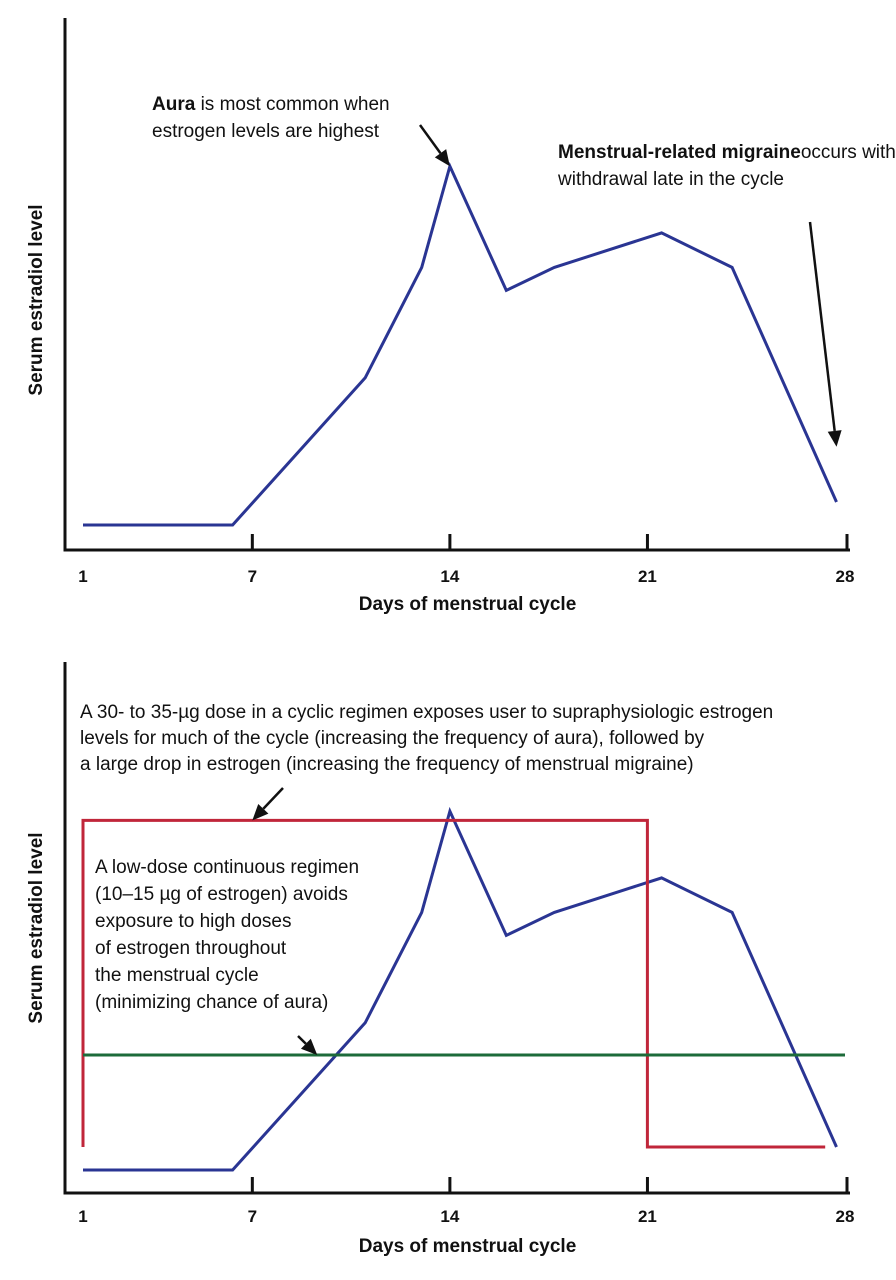 The height and width of the screenshot is (1280, 896). What do you see at coordinates (670, 179) in the screenshot?
I see `annotation-line: withdrawal late in the cycle` at bounding box center [670, 179].